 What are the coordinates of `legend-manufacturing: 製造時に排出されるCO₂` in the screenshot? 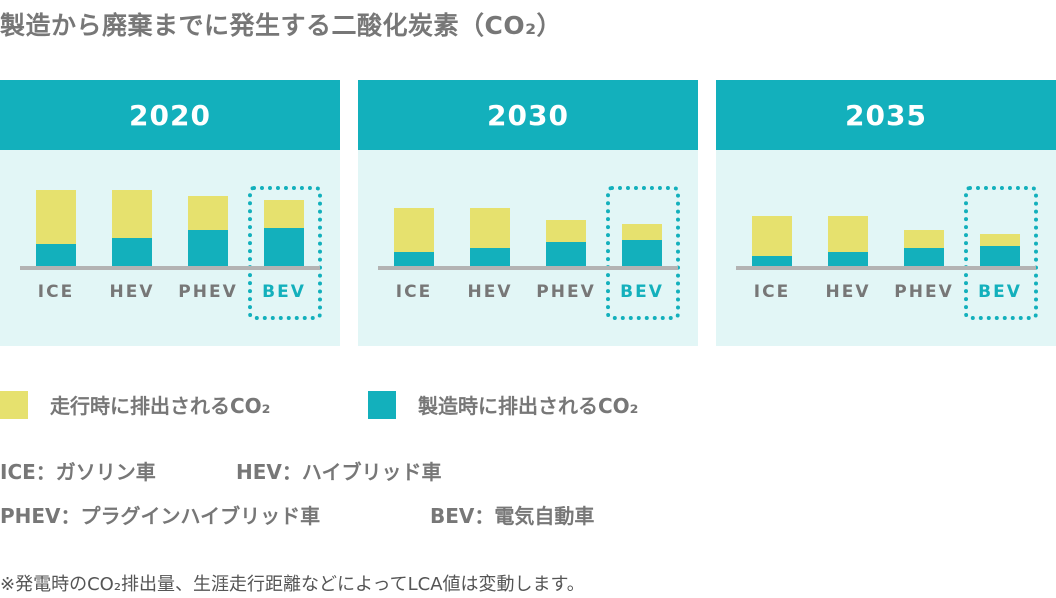 It's located at (503, 404).